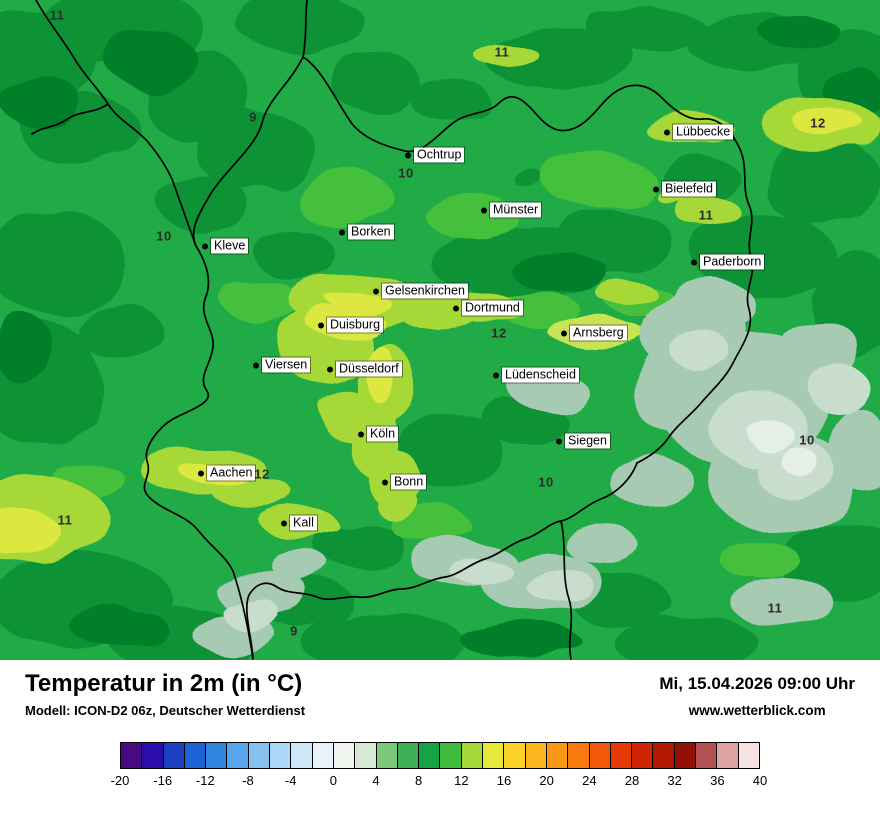 This screenshot has height=830, width=880. I want to click on city-marker: Münster, so click(511, 210).